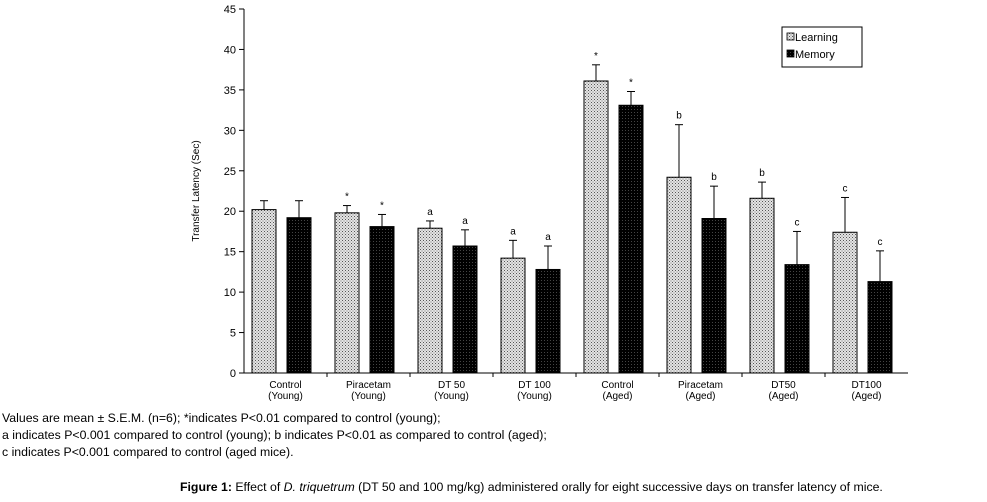 This screenshot has width=987, height=502. Describe the element at coordinates (257, 487) in the screenshot. I see `caption-text-before: Effect of` at that location.